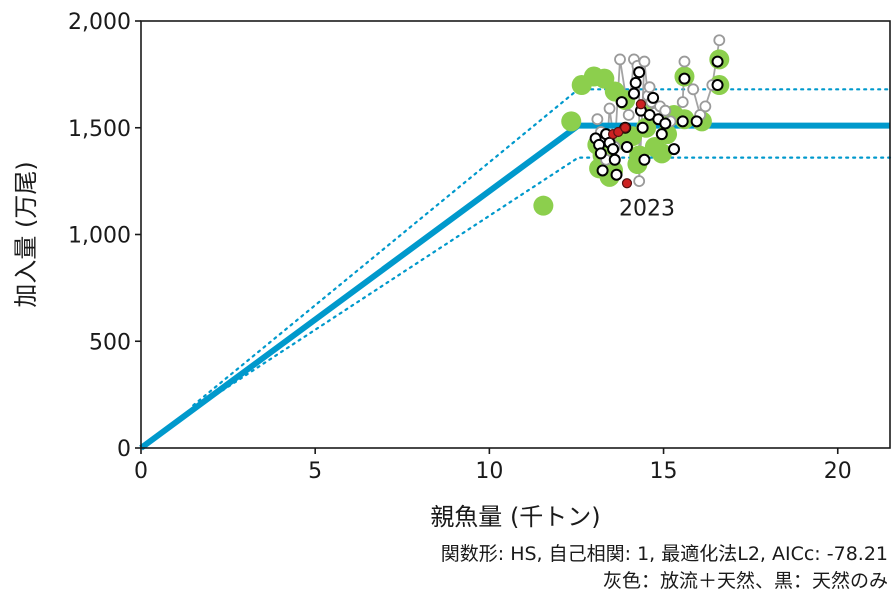  I want to click on y-tick-label: 2,000, so click(99, 22).